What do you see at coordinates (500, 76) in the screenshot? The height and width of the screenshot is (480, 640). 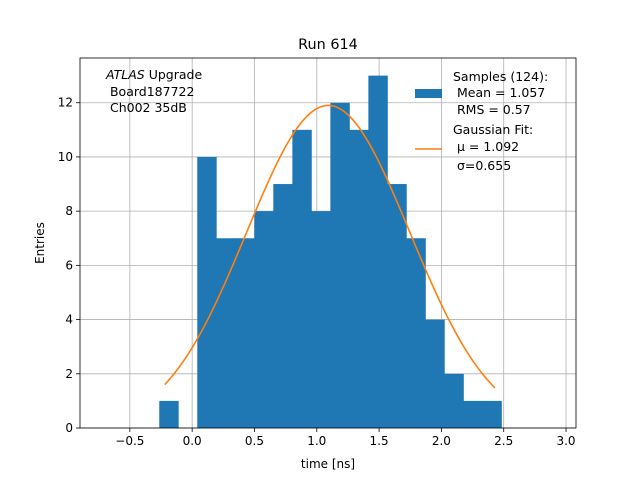 I see `legend-samples-line-1: Samples (124):` at bounding box center [500, 76].